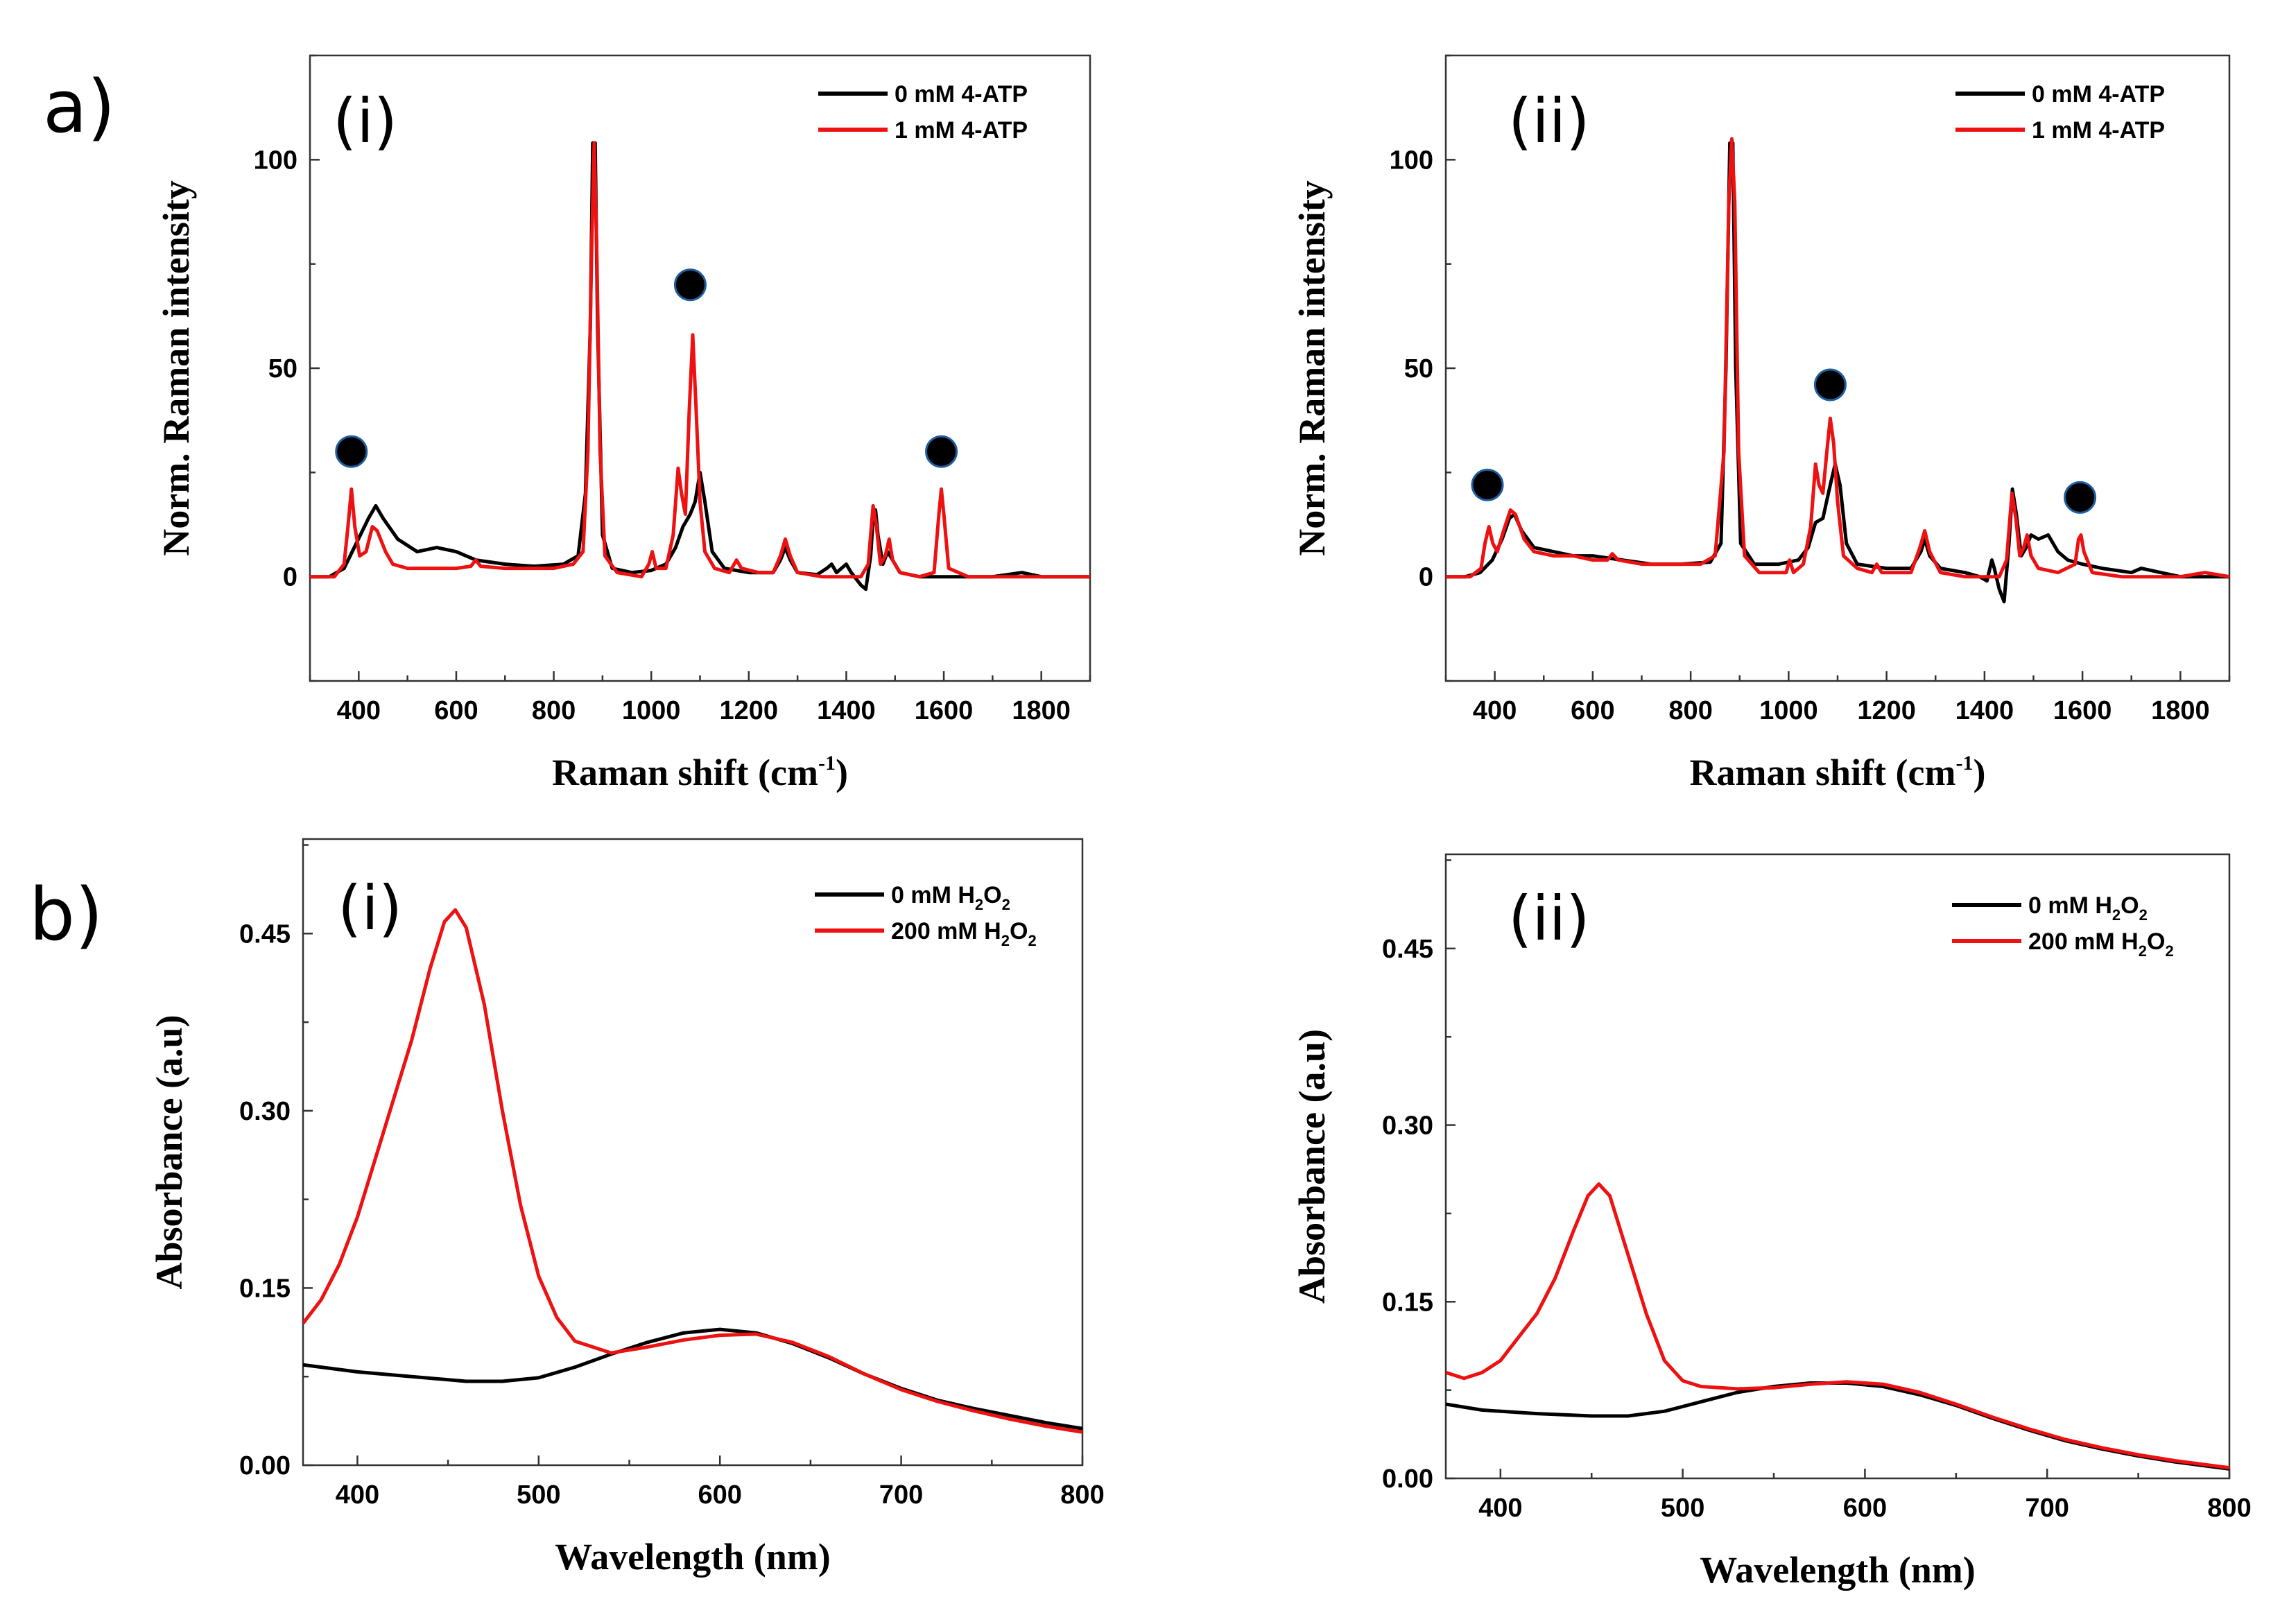  Describe the element at coordinates (962, 130) in the screenshot. I see `chart-a-i-legend-label: 1 mM 4-ATP` at that location.